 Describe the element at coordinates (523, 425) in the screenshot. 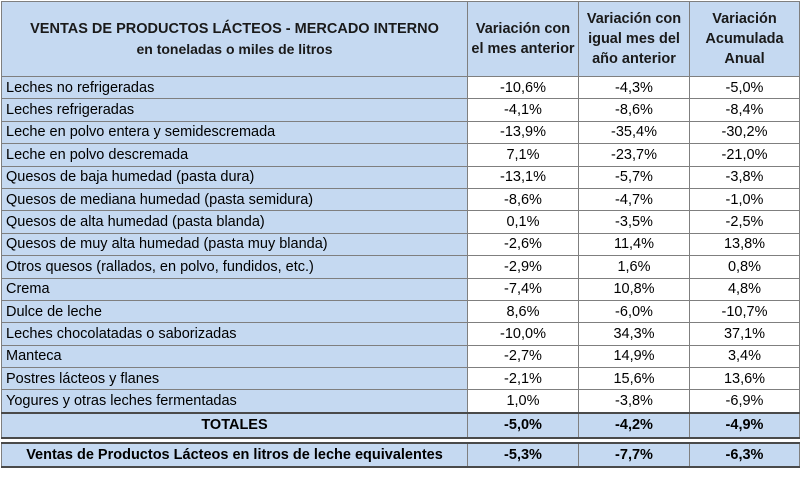

I see `totals-row-value: -5,0%` at that location.